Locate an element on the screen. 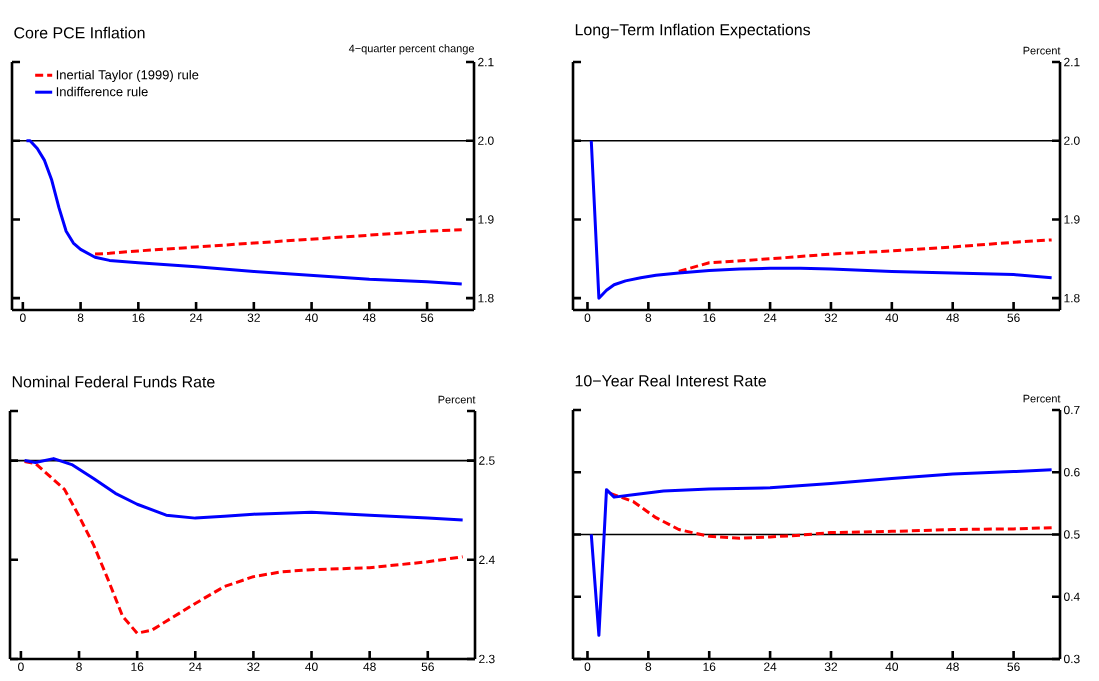 This screenshot has height=681, width=1099. chart-title: Nominal Federal Funds Rate is located at coordinates (113, 381).